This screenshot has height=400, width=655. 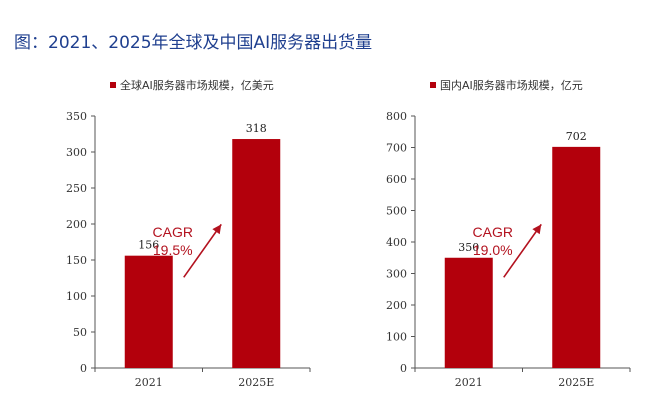 What do you see at coordinates (197, 85) in the screenshot?
I see `legend-label: 全球AI服务器市场规模，亿美元` at bounding box center [197, 85].